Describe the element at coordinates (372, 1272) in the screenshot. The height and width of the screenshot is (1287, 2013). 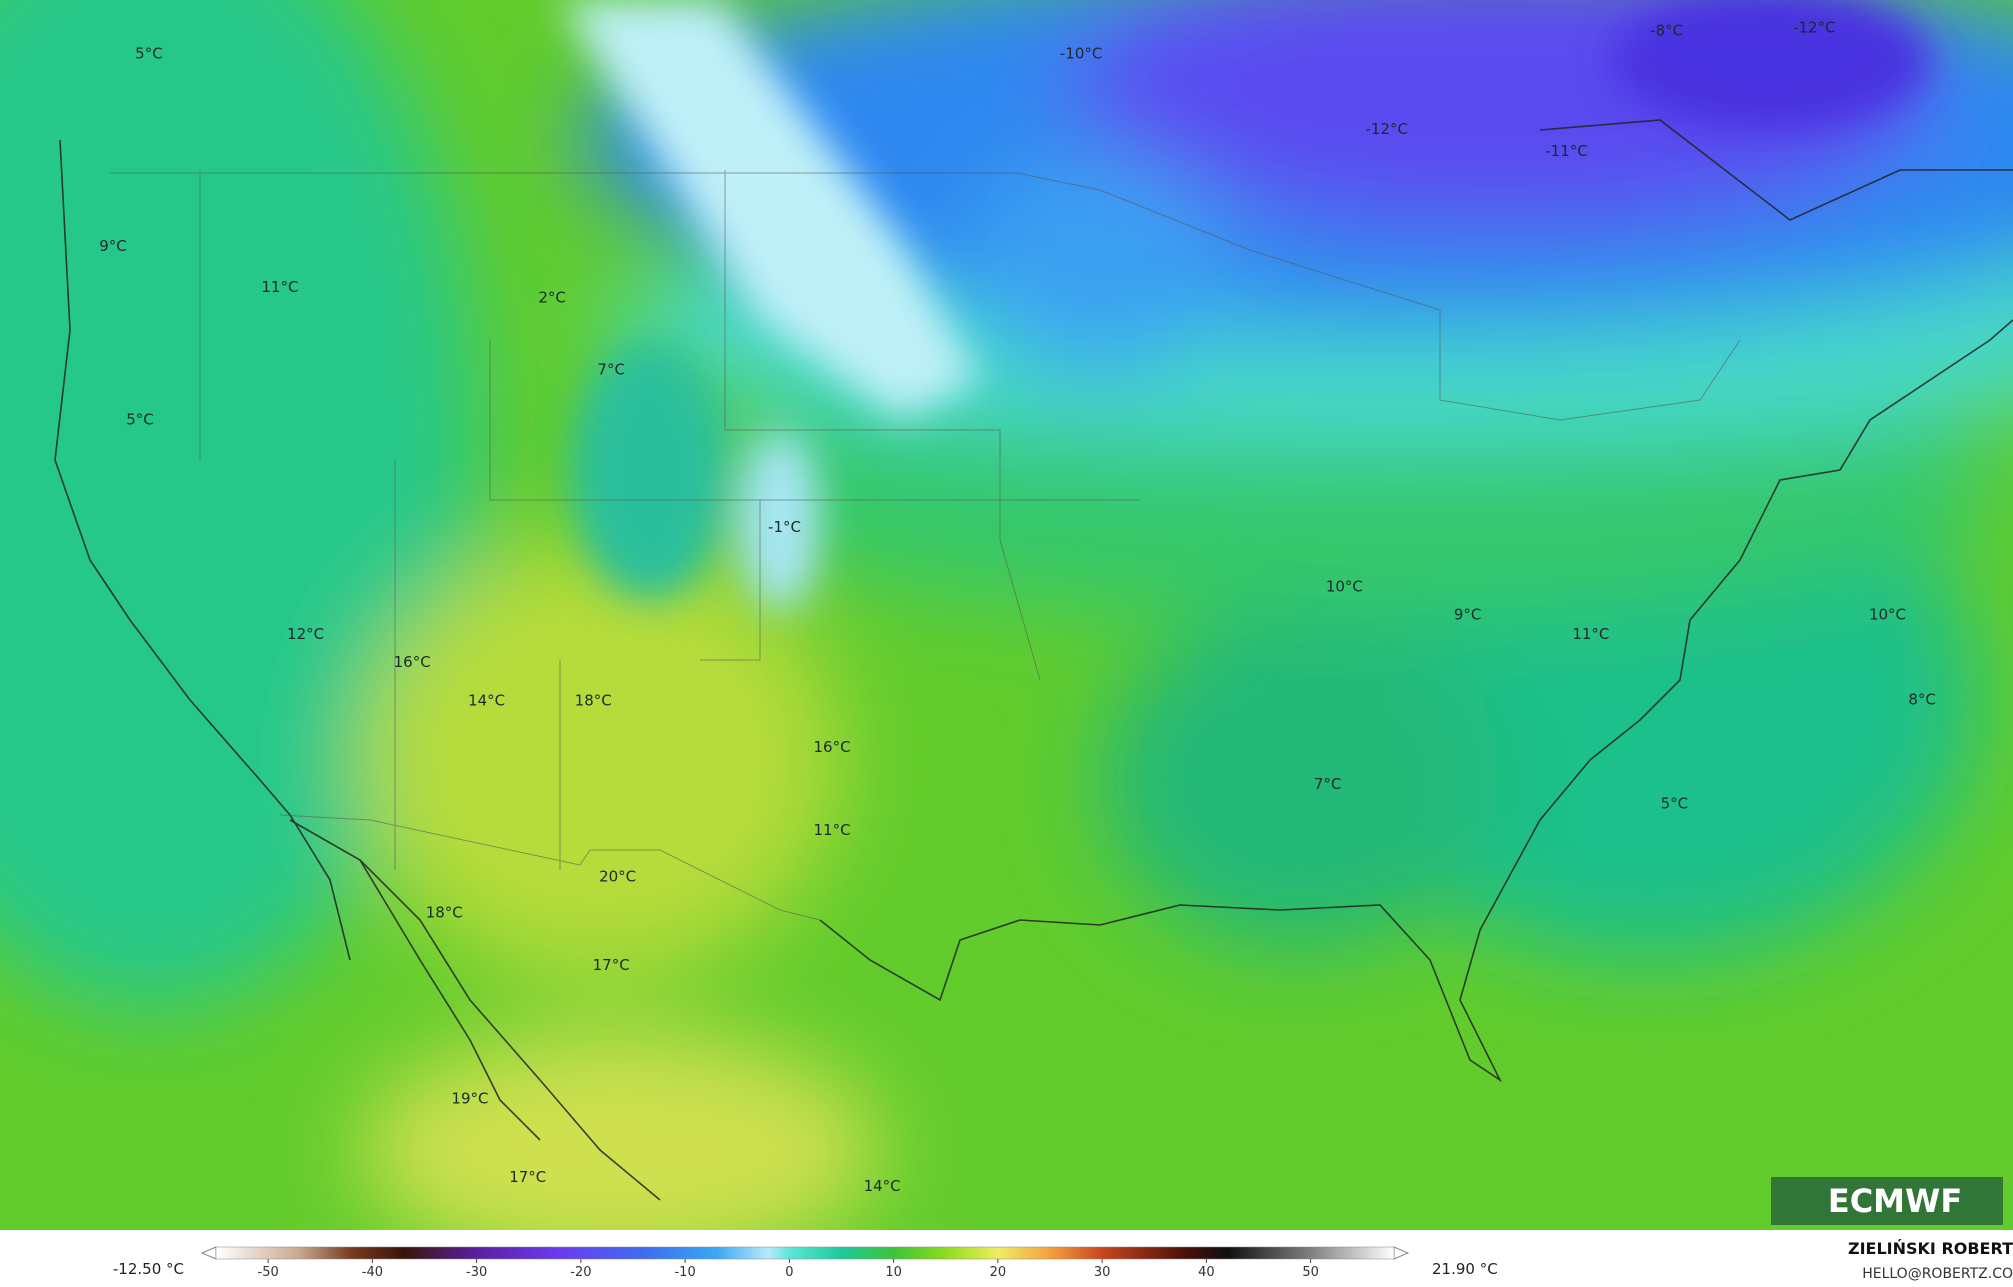
I see `colorbar-tick-label: -40` at that location.